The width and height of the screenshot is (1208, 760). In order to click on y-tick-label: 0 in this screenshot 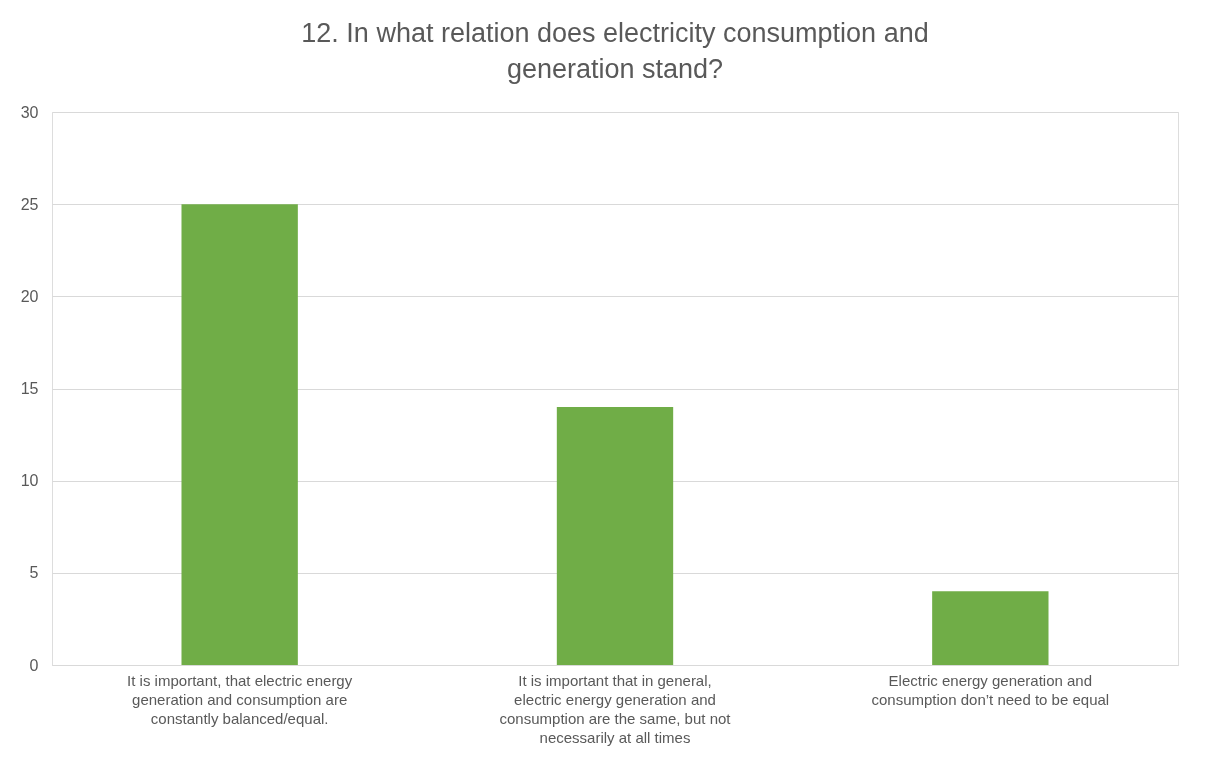, I will do `click(34, 665)`.